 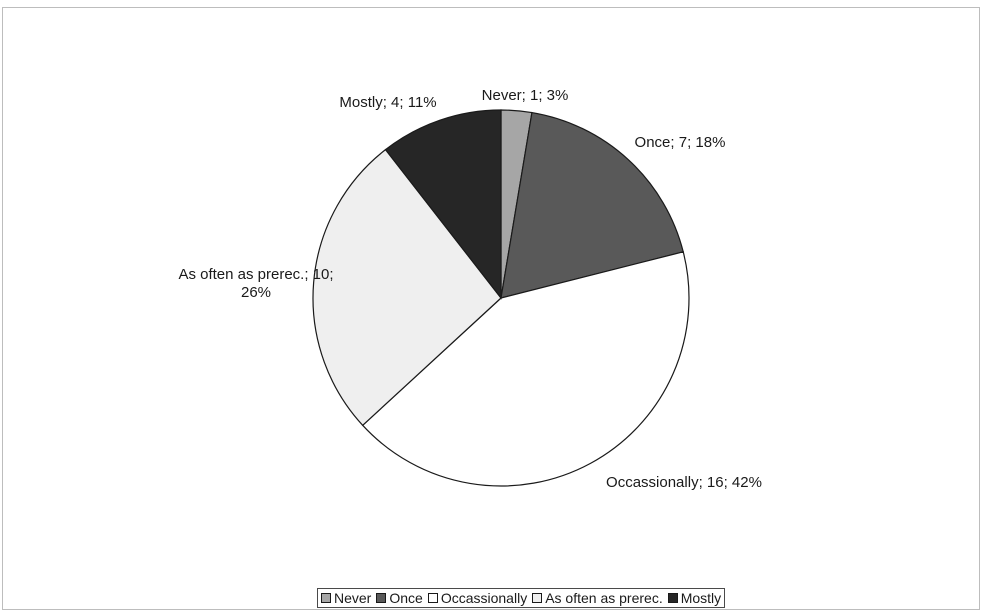 What do you see at coordinates (387, 102) in the screenshot?
I see `data-label-mostly: Mostly; 4; 11%` at bounding box center [387, 102].